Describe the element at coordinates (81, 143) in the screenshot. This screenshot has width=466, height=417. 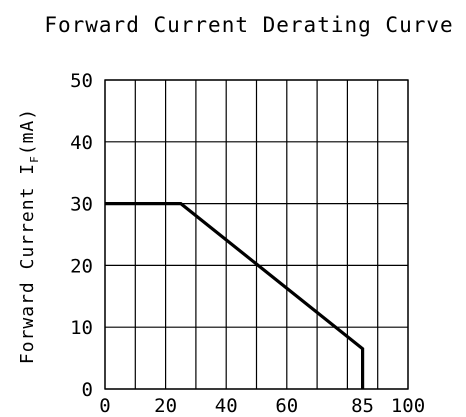
I see `y-tick-label-40: 40` at that location.